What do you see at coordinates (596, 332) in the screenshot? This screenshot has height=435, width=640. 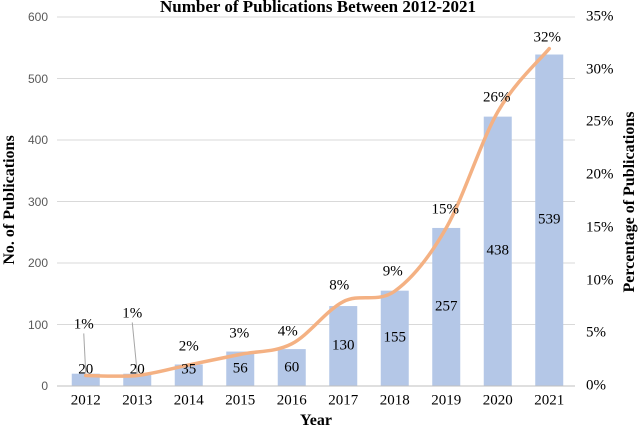 I see `right-tick-5%: 5%` at bounding box center [596, 332].